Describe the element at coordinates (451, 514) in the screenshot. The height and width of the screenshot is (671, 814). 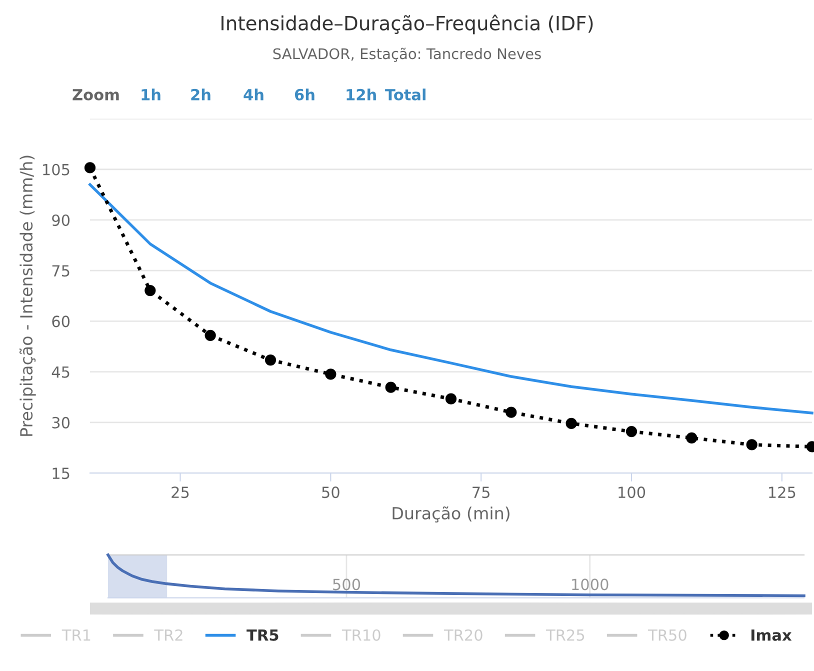
I see `x-axis-title: Duração (min)` at that location.